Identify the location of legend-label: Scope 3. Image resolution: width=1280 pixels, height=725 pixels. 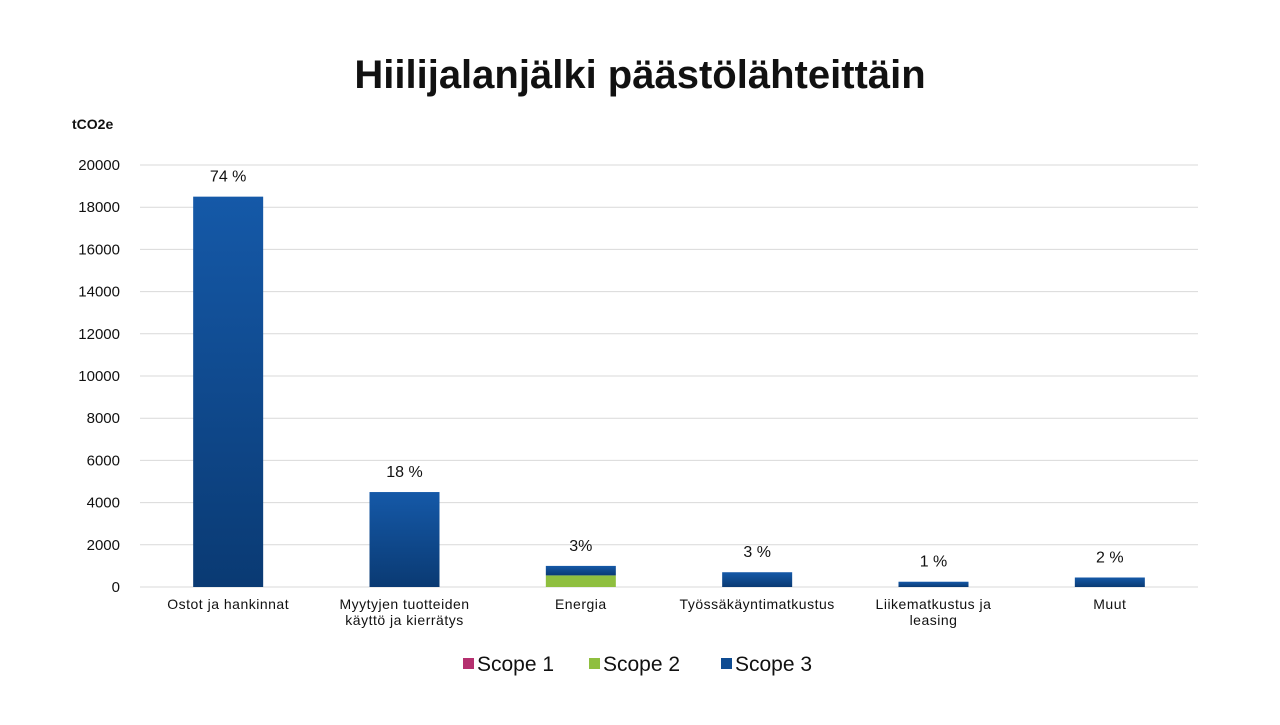
(773, 664).